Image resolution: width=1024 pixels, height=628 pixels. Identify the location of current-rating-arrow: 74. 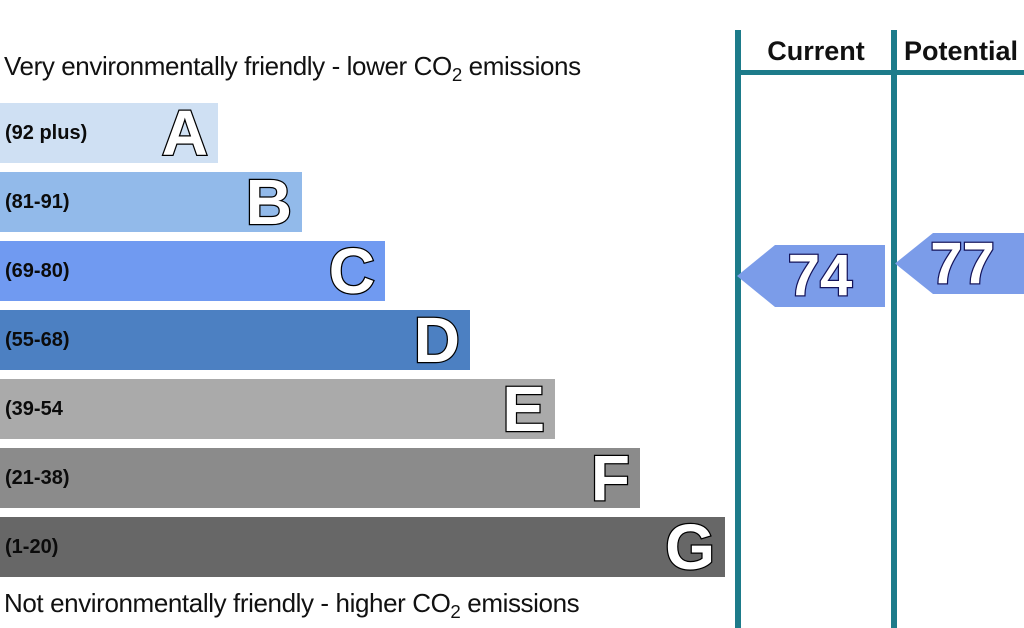
(811, 276).